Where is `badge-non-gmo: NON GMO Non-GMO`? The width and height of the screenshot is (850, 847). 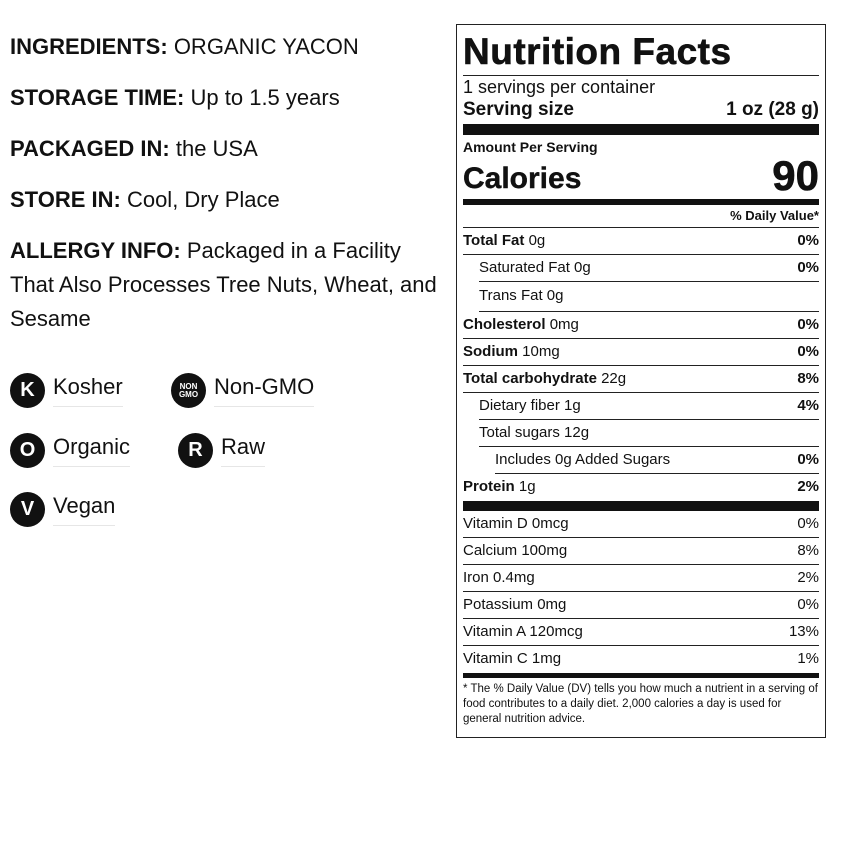
badge-non-gmo: NON GMO Non-GMO is located at coordinates (243, 390).